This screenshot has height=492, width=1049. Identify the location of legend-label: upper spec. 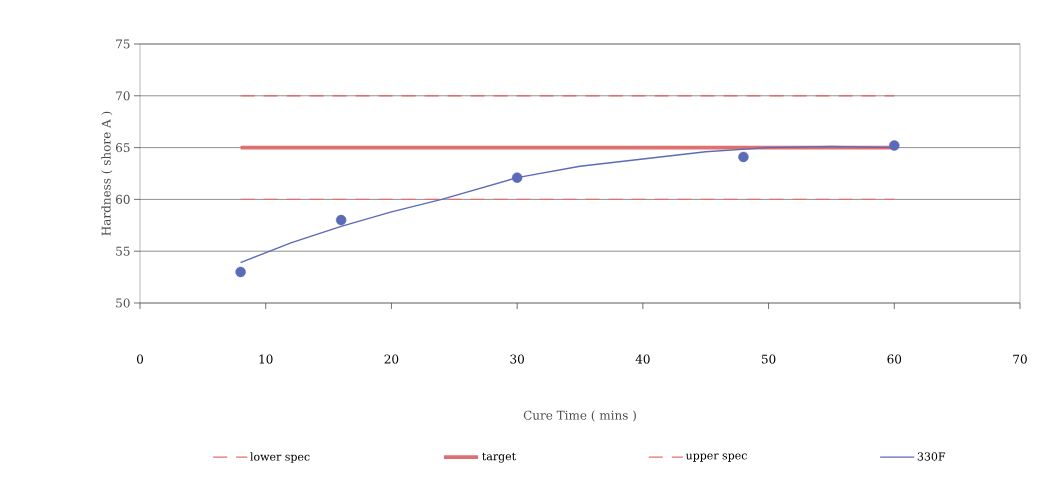
(716, 457).